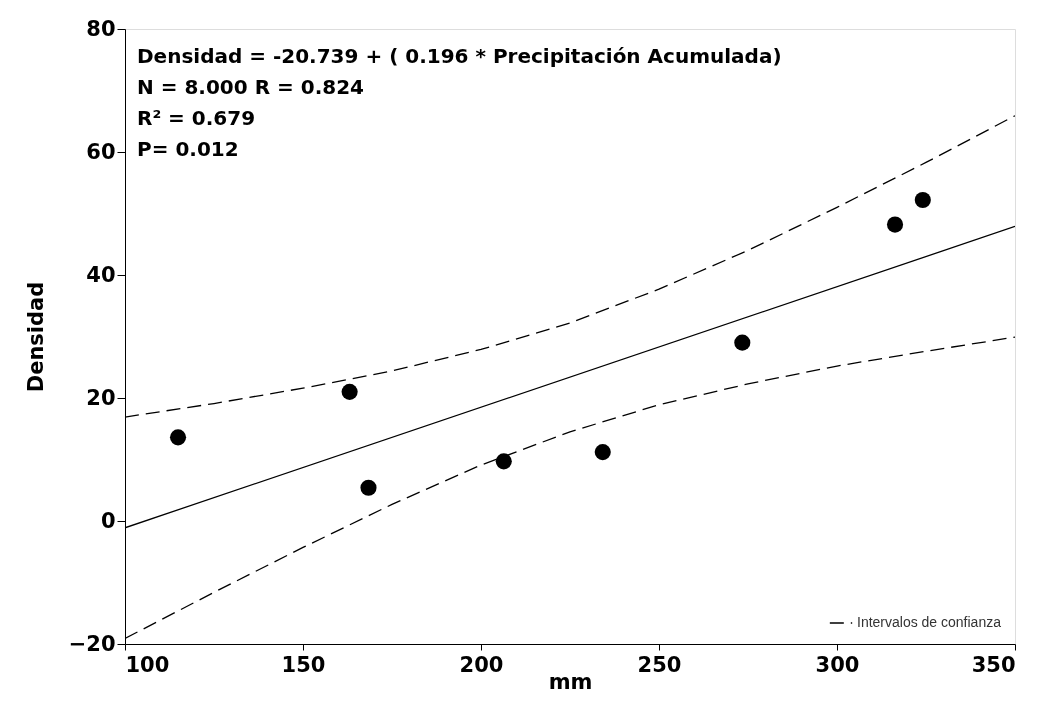  What do you see at coordinates (570, 681) in the screenshot?
I see `x-axis-title: mm` at bounding box center [570, 681].